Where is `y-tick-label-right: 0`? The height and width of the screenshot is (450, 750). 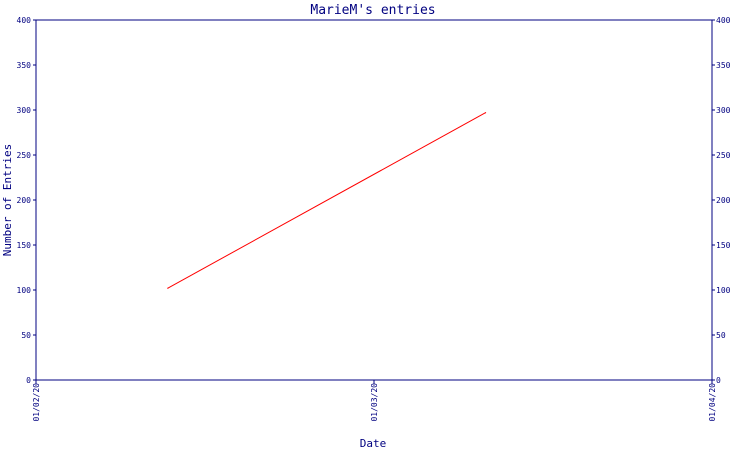
y-tick-label-right: 0 is located at coordinates (718, 380).